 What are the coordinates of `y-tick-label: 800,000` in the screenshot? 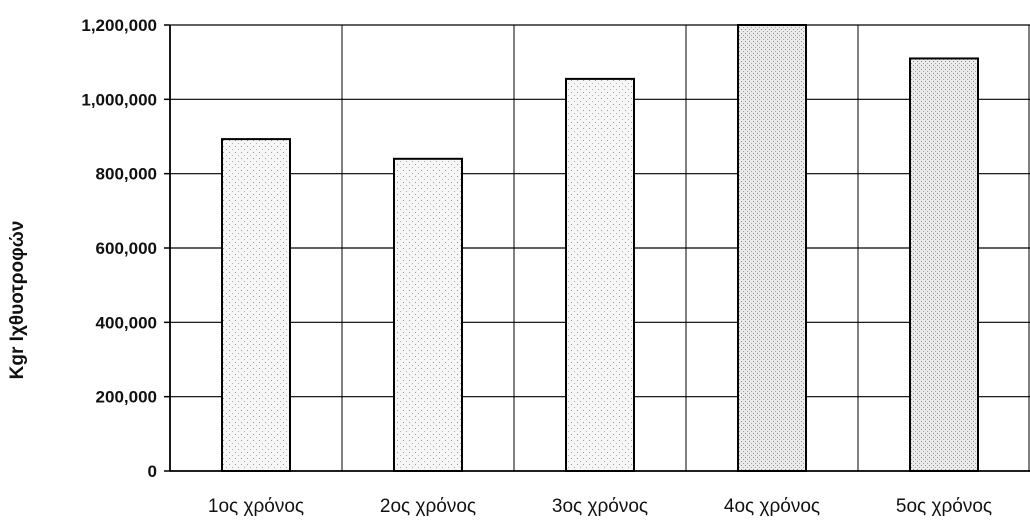 It's located at (126, 174).